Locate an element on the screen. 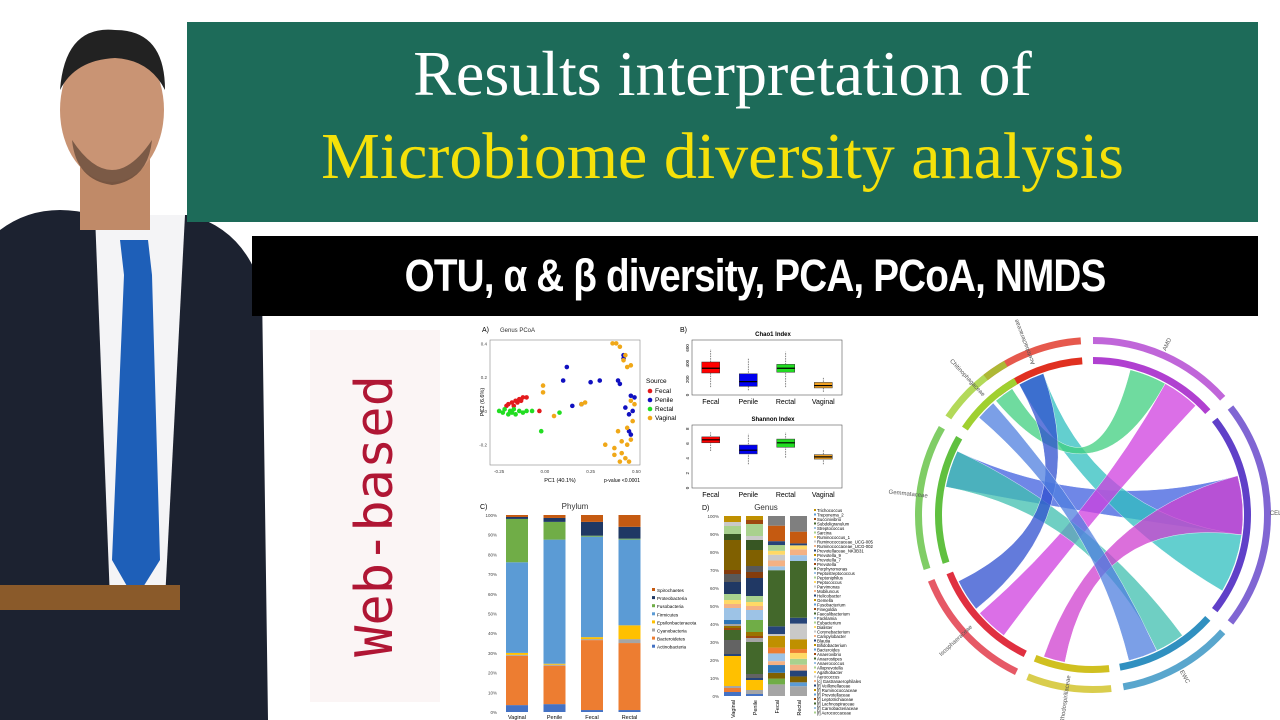  legend-label: Trichococcus is located at coordinates (829, 510).